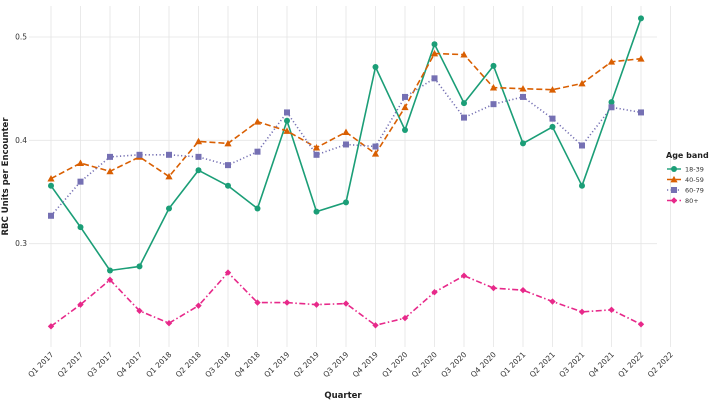 The width and height of the screenshot is (709, 400). What do you see at coordinates (343, 395) in the screenshot?
I see `x-axis-label: Quarter` at bounding box center [343, 395].